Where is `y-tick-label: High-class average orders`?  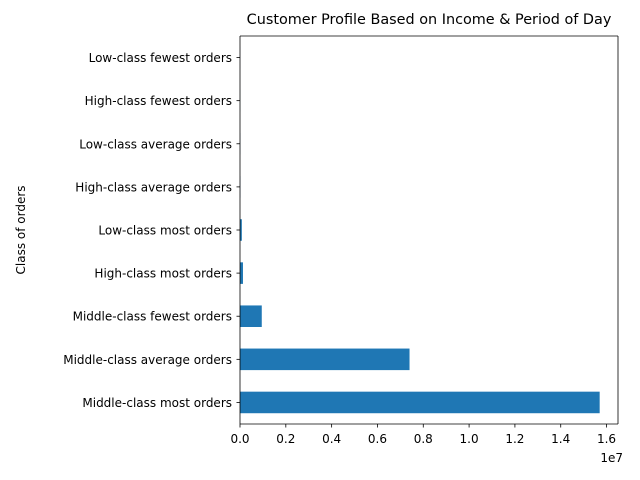 y-tick-label: High-class average orders is located at coordinates (153, 187).